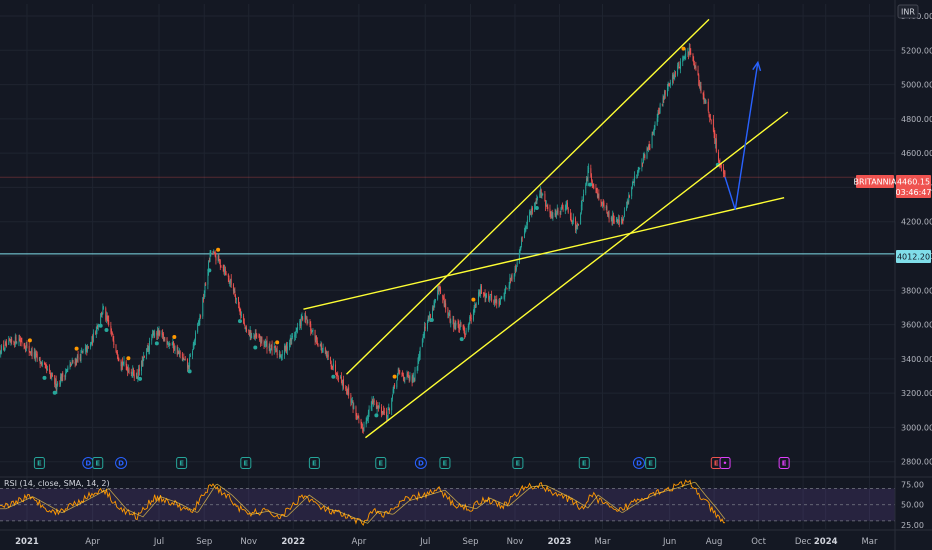  What do you see at coordinates (27, 542) in the screenshot?
I see `time-tick-label: 2021` at bounding box center [27, 542].